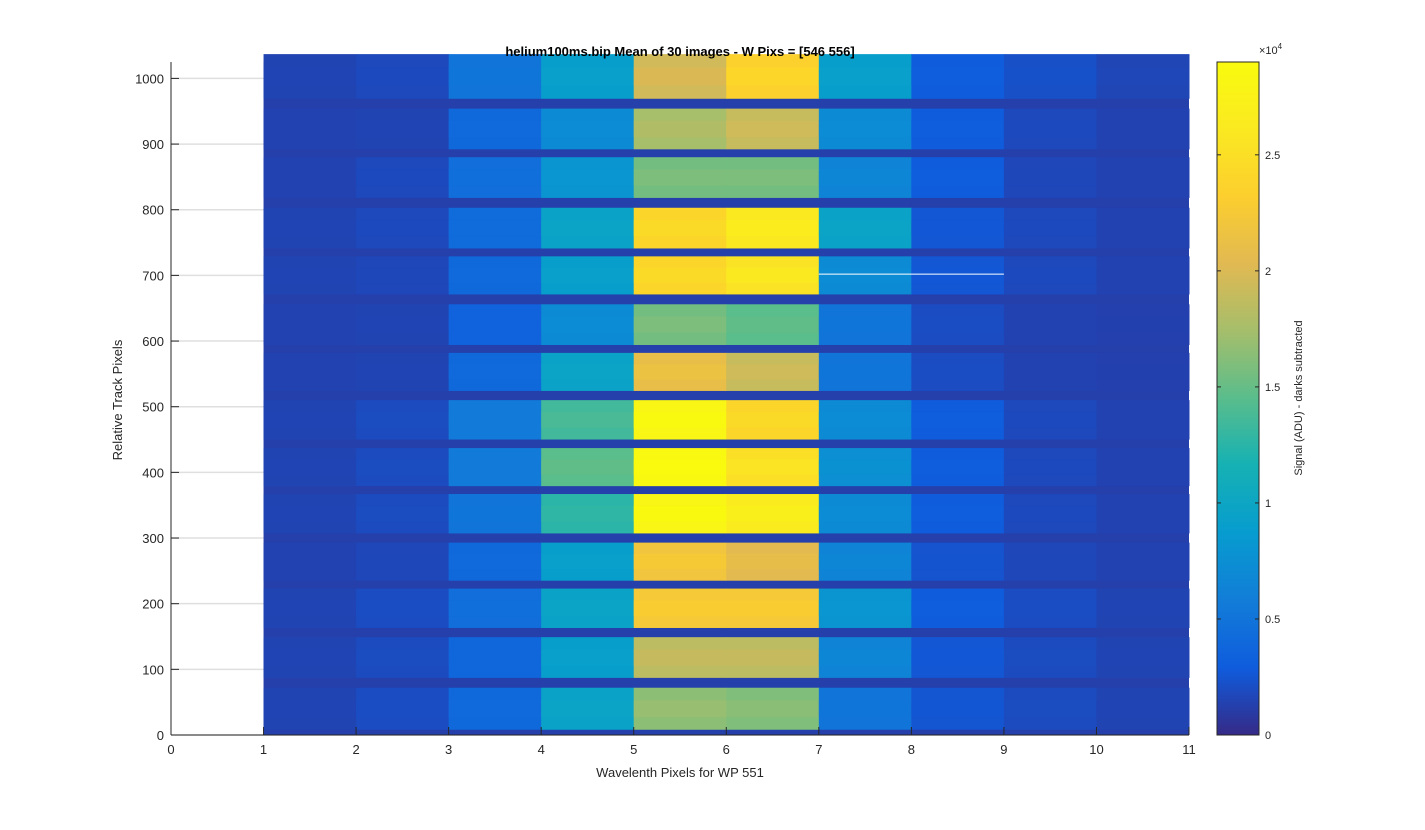 This screenshot has width=1425, height=830. I want to click on x-tick-label: 7, so click(818, 749).